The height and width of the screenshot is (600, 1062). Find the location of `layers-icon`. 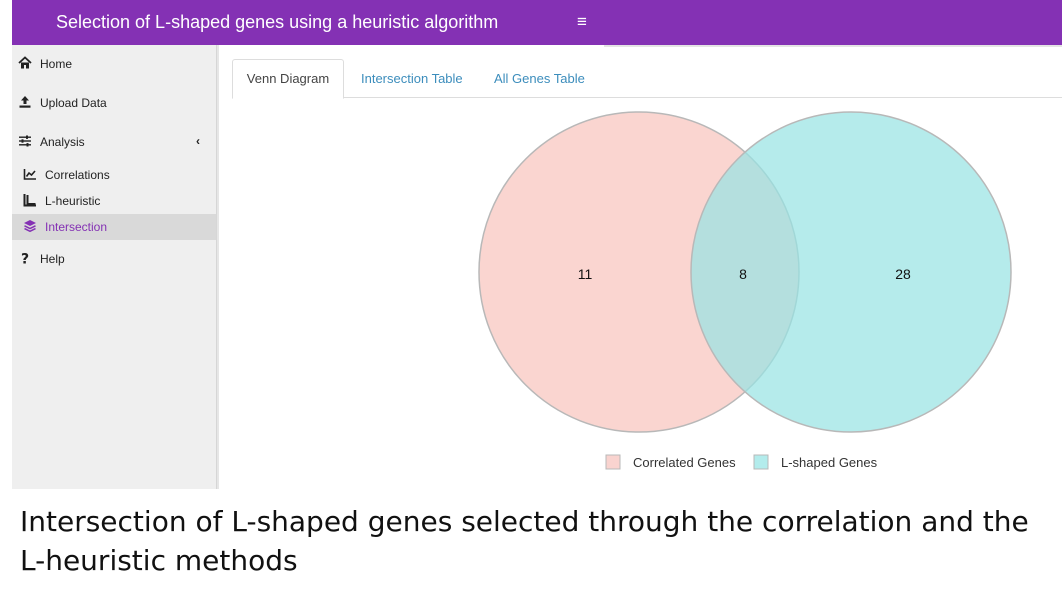

layers-icon is located at coordinates (30, 226).